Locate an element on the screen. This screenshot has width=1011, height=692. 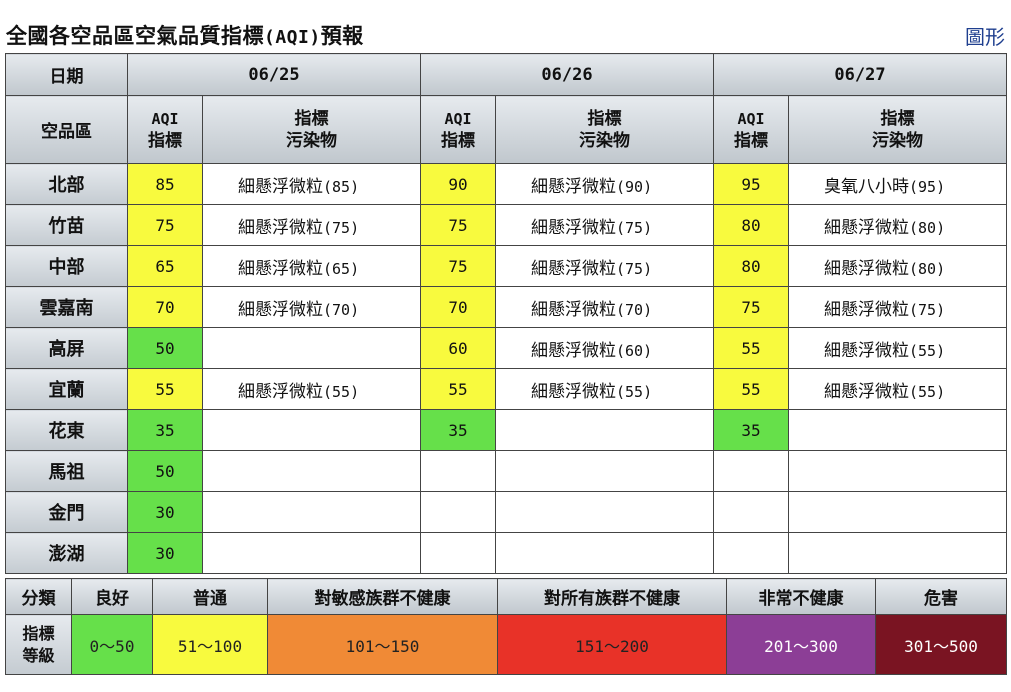
table-row: 花東 35 35 35 is located at coordinates (506, 430).